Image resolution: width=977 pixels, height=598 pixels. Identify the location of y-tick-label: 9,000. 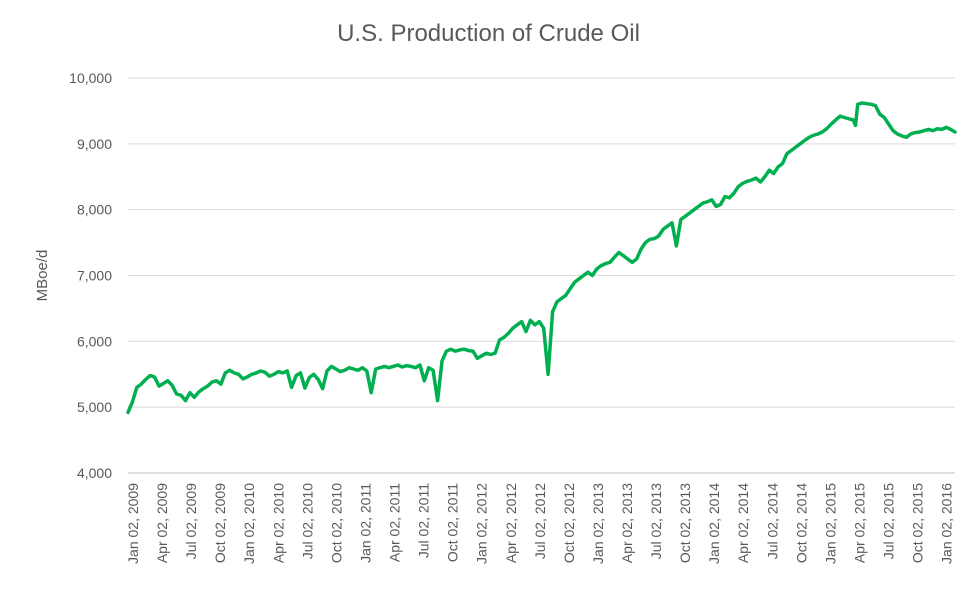
(94, 144).